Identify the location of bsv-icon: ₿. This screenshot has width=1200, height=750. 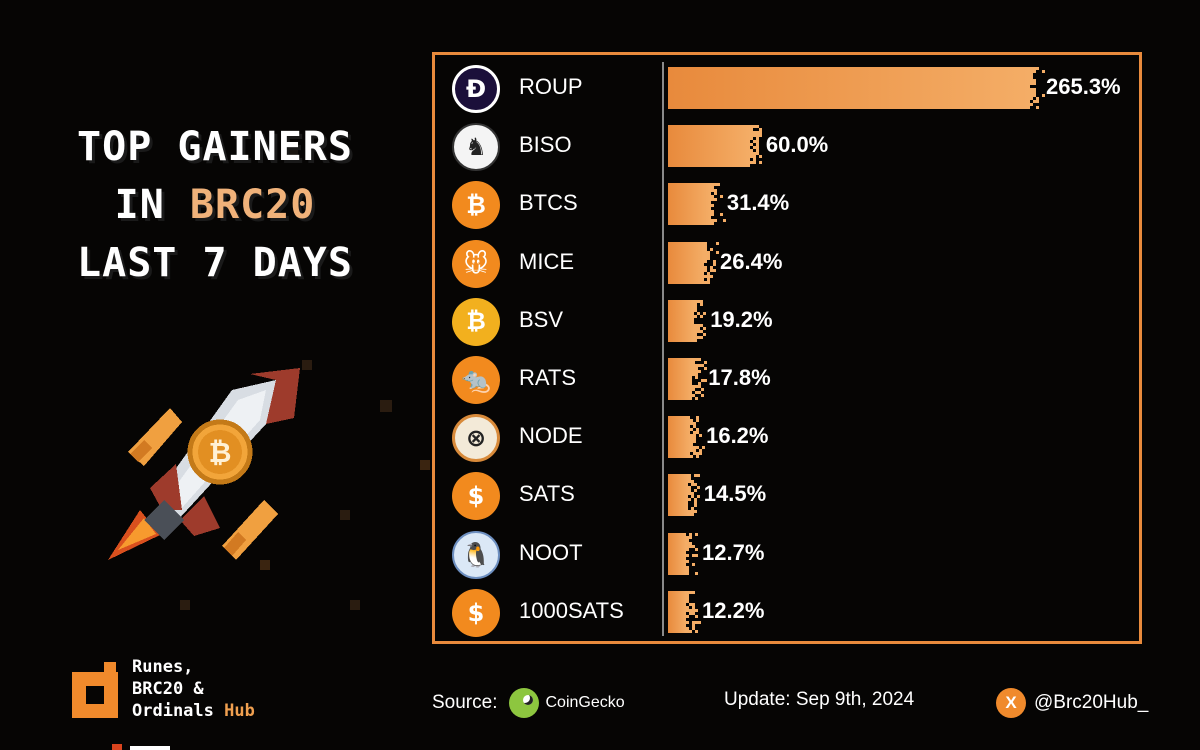
(476, 321).